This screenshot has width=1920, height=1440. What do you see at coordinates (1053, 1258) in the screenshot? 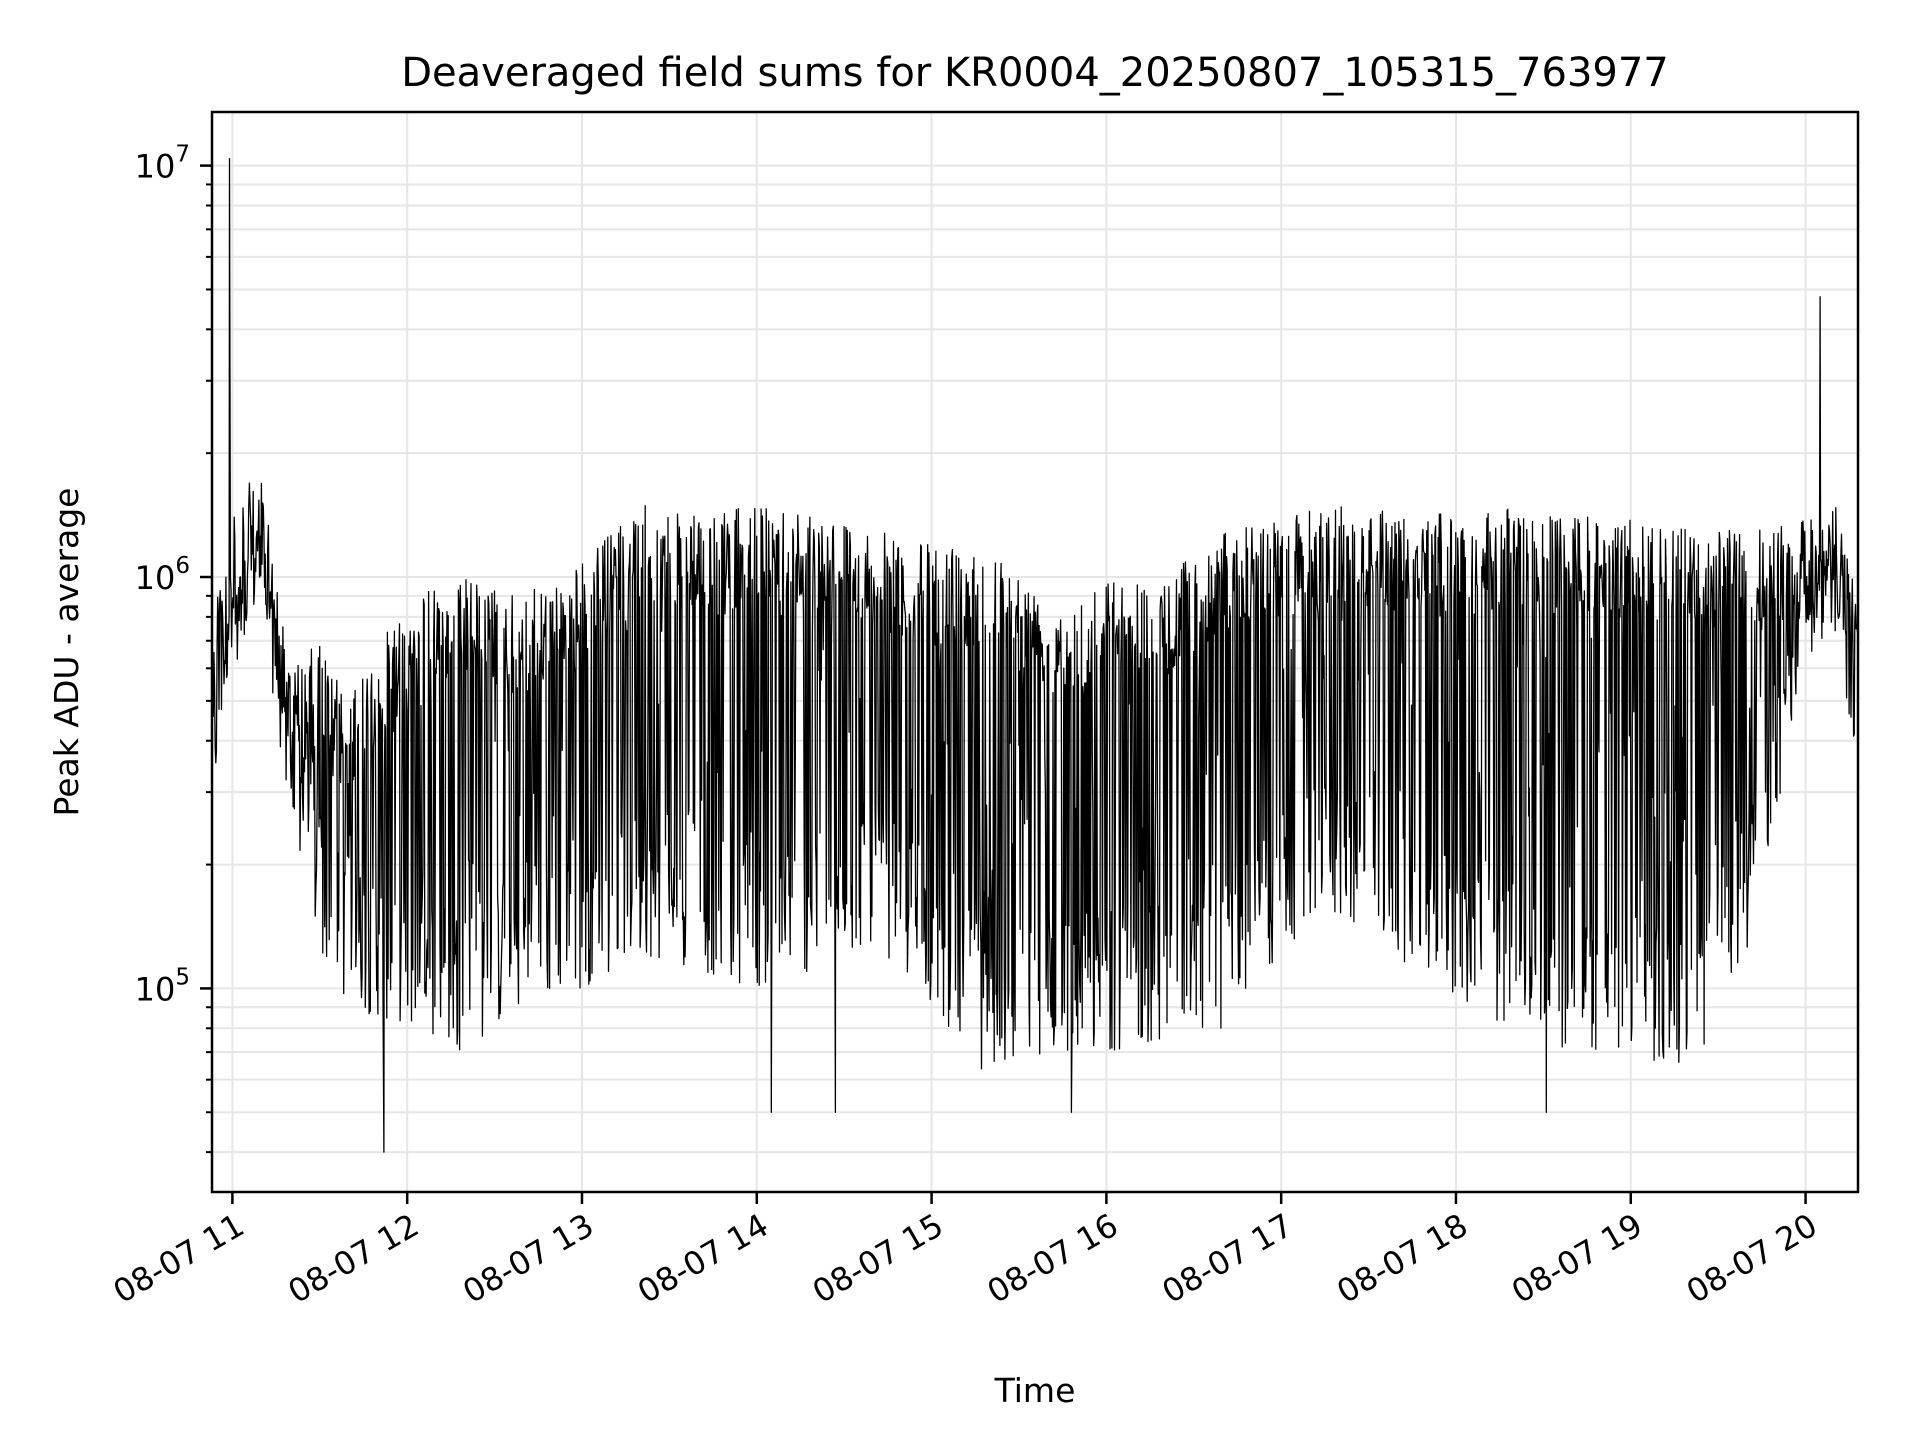
I see `x-tick-label: 08-07 16` at bounding box center [1053, 1258].